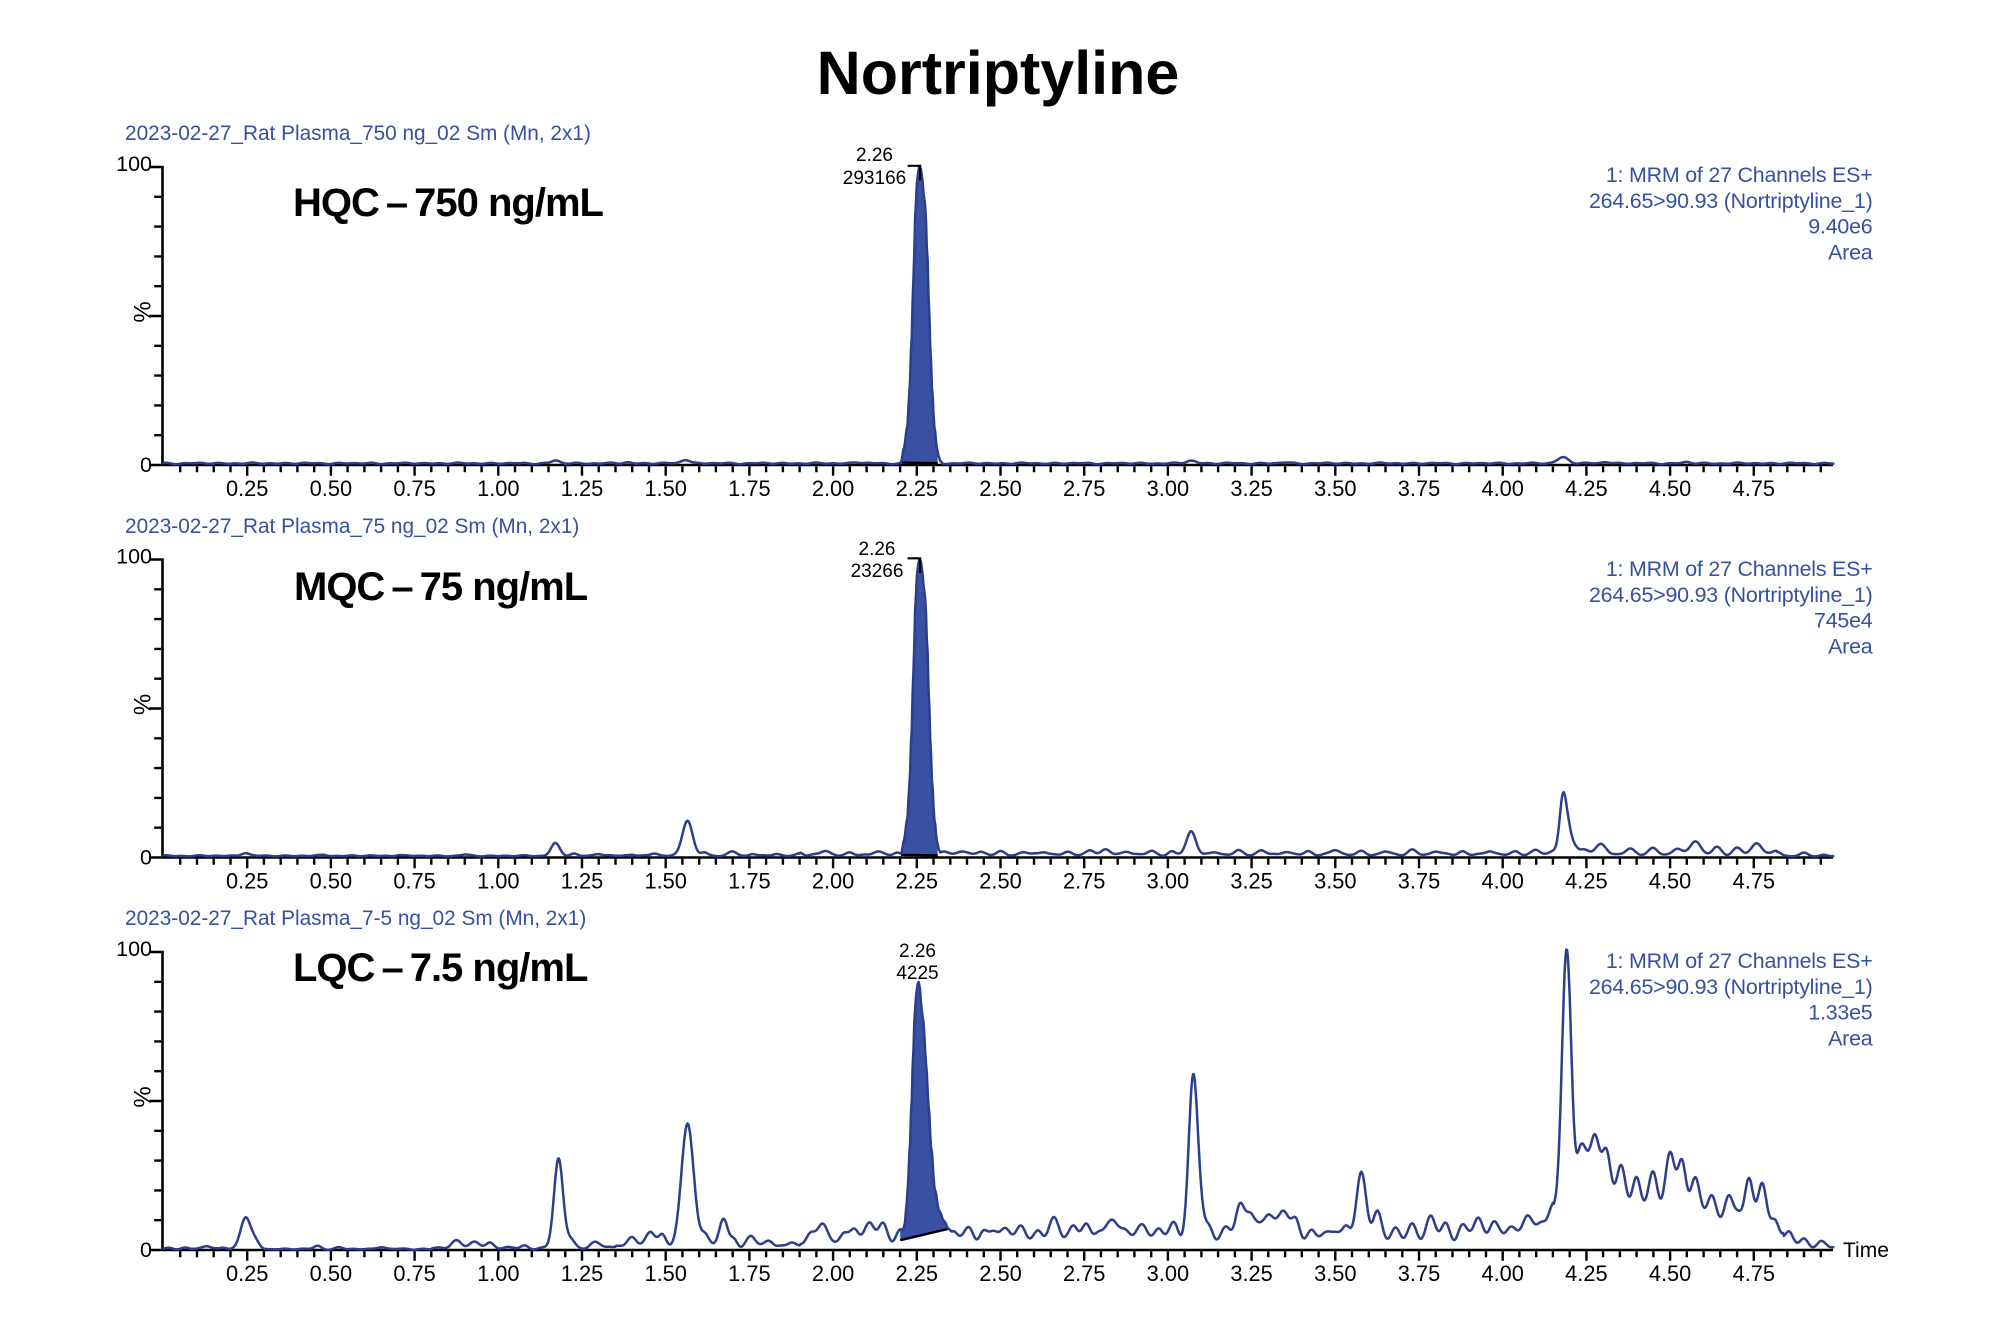 This screenshot has height=1333, width=2000. Describe the element at coordinates (1840, 227) in the screenshot. I see `svg-text: 9.40e6` at that location.